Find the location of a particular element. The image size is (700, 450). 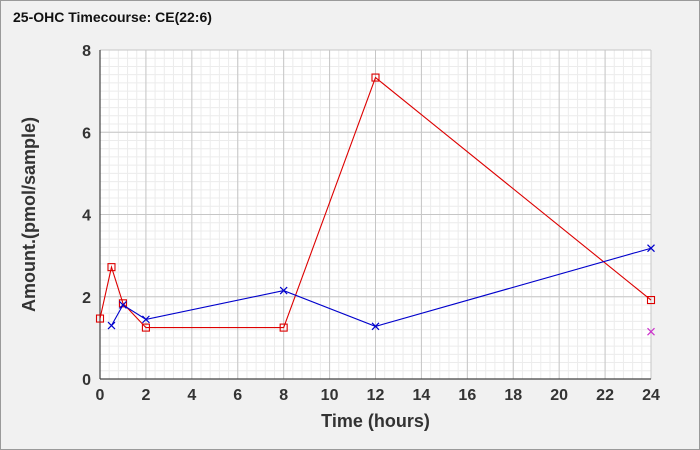

x-tick-label: 4 is located at coordinates (191, 395).